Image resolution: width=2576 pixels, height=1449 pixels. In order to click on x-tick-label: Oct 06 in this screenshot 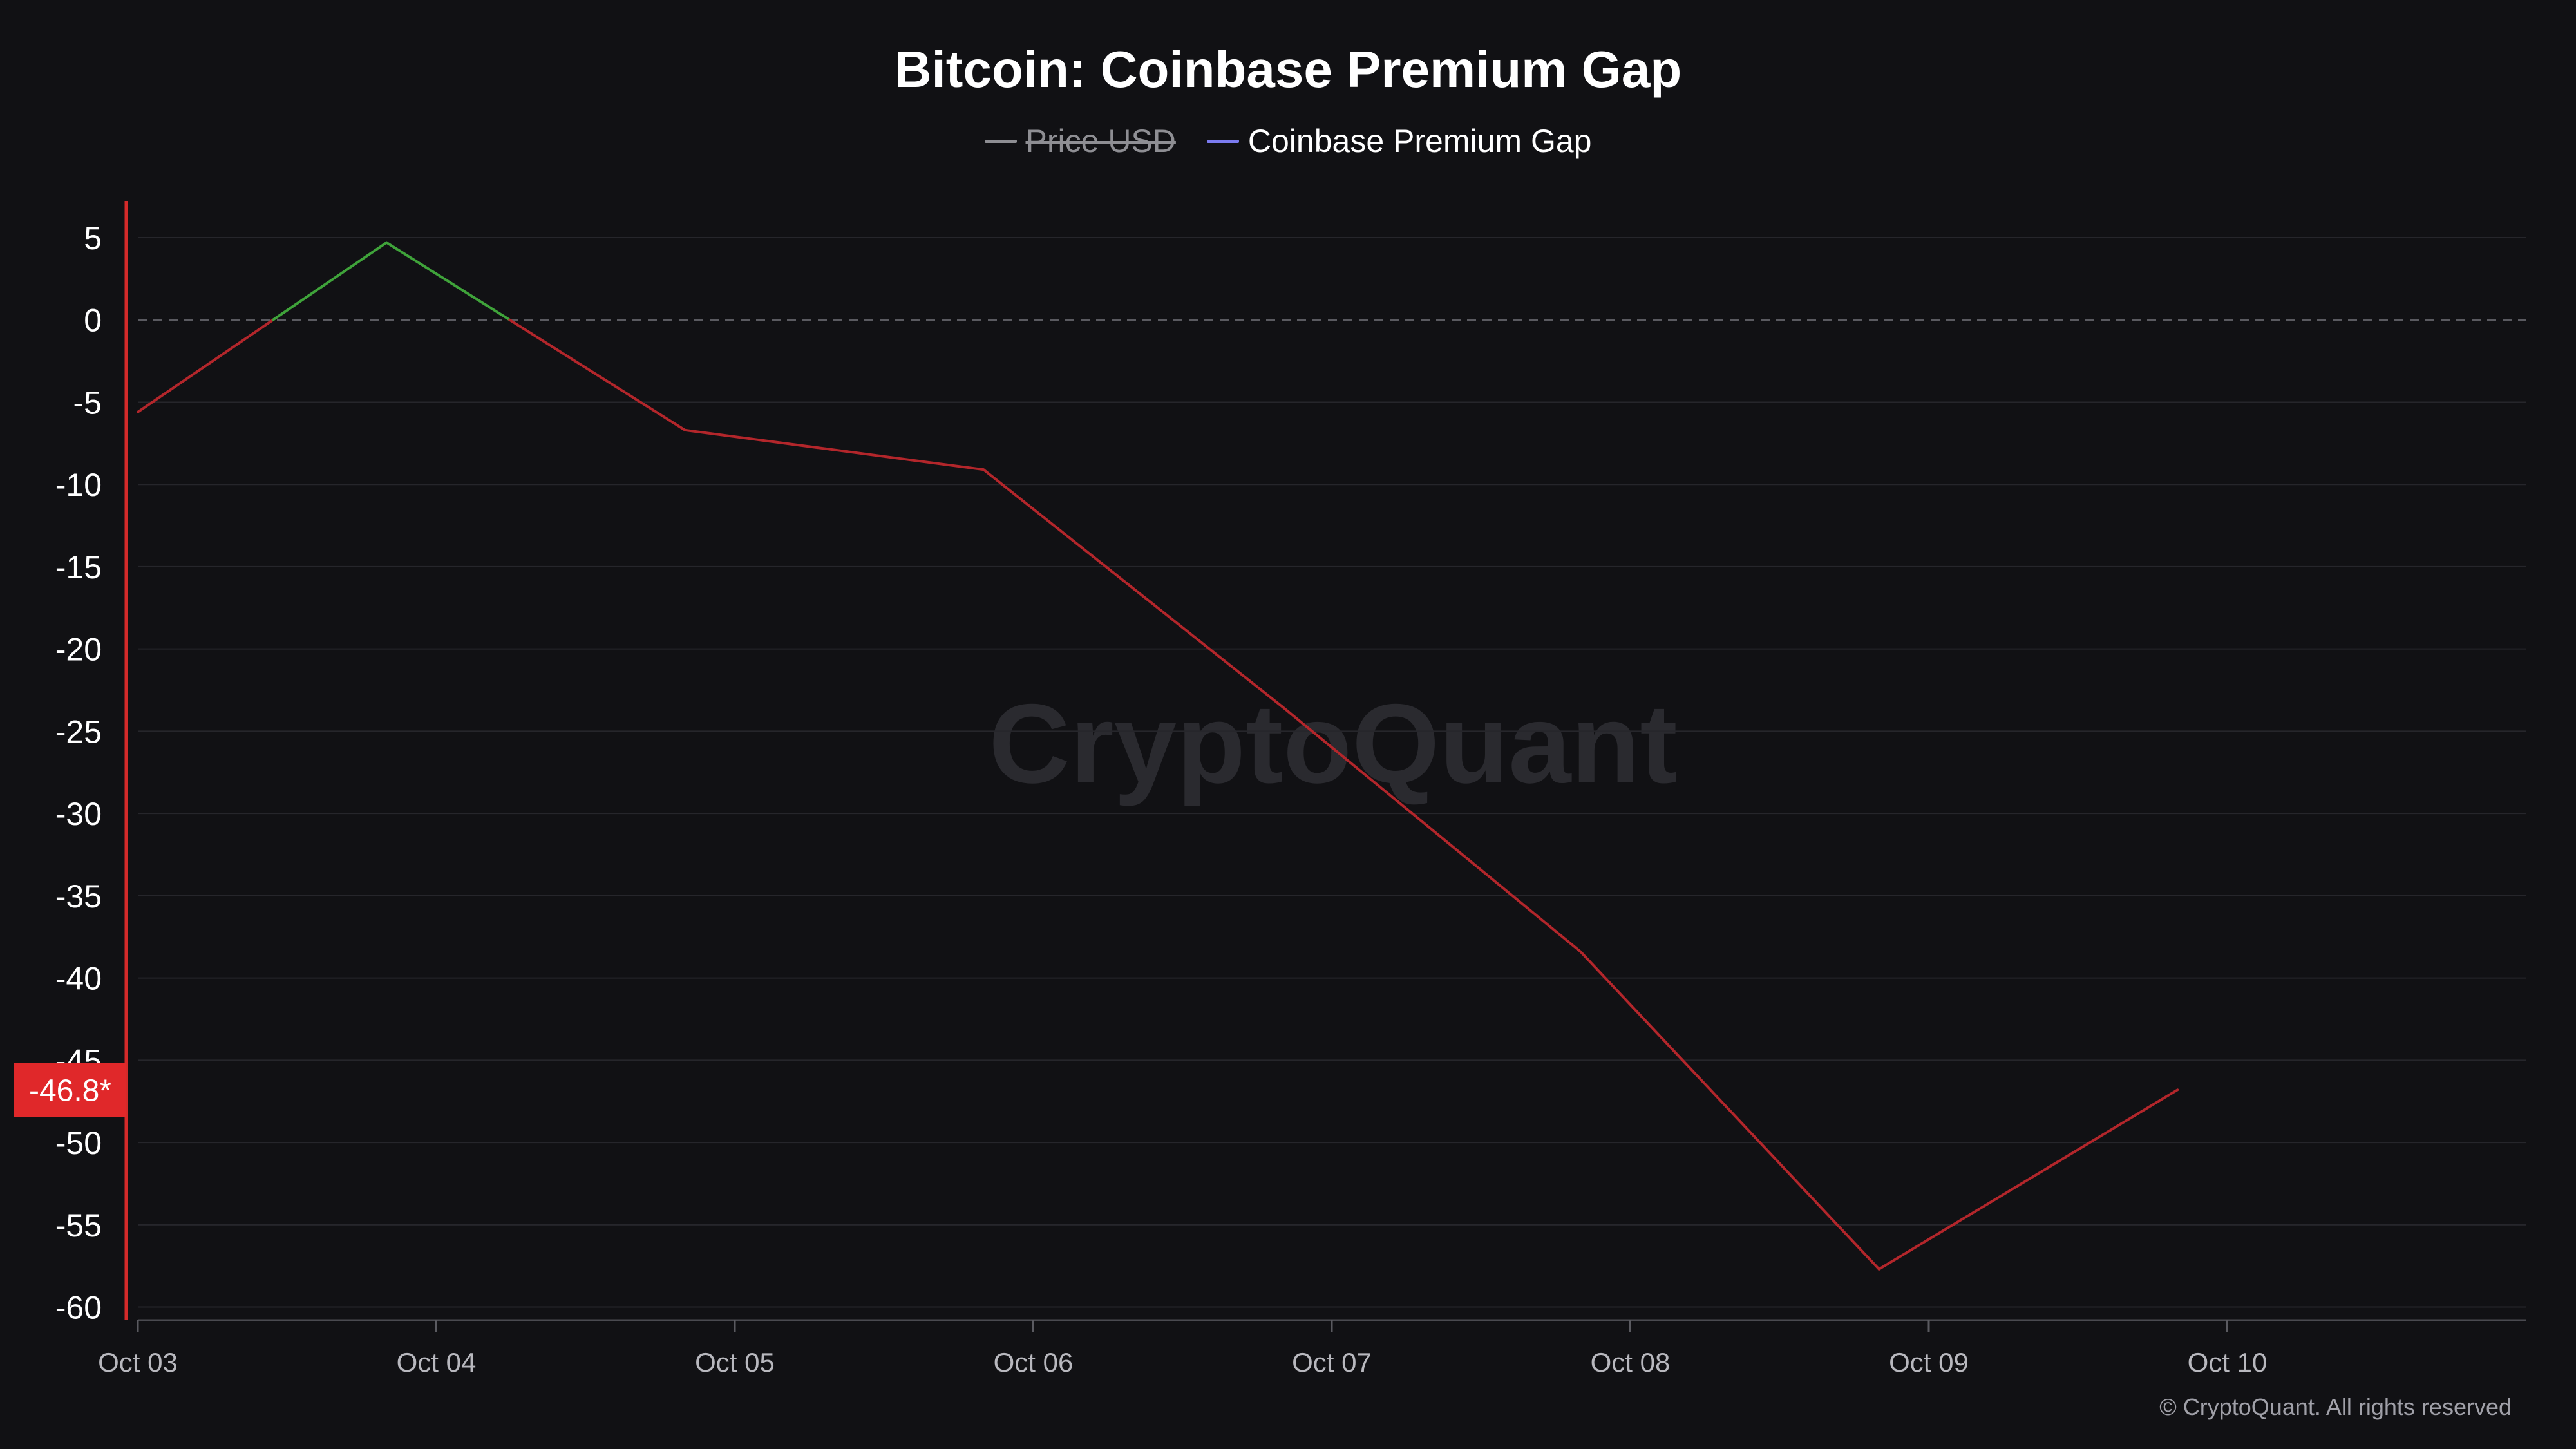, I will do `click(1034, 1362)`.